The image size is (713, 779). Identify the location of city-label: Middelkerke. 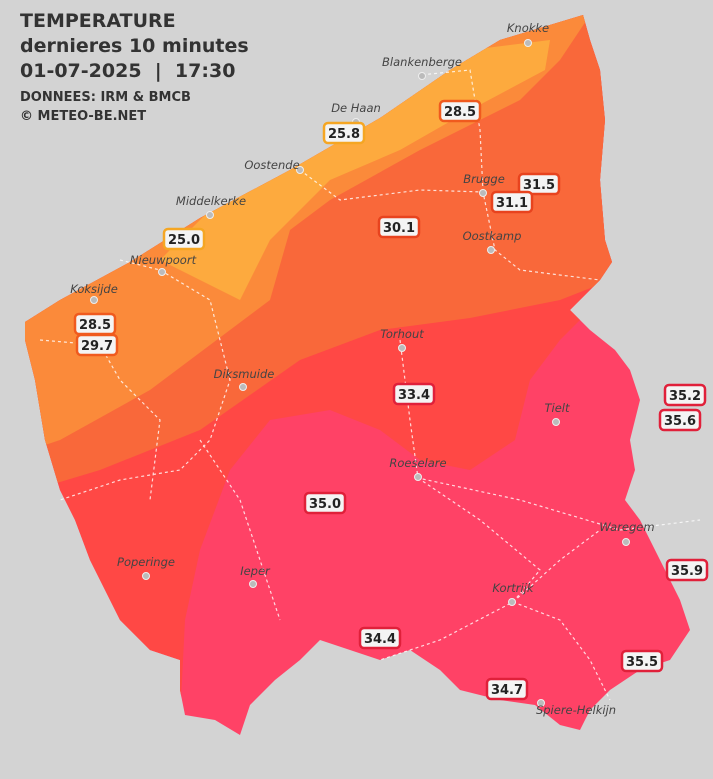
(211, 201).